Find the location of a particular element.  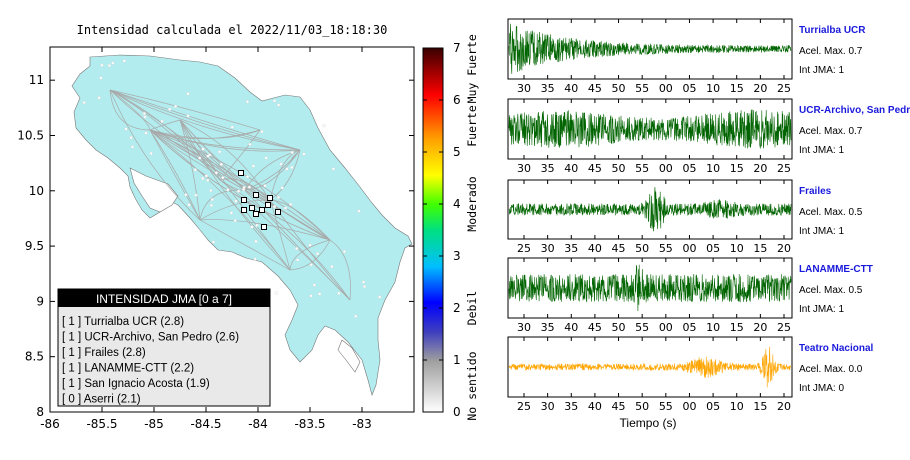

trace-int-jma: Int JMA: 0 is located at coordinates (821, 388).